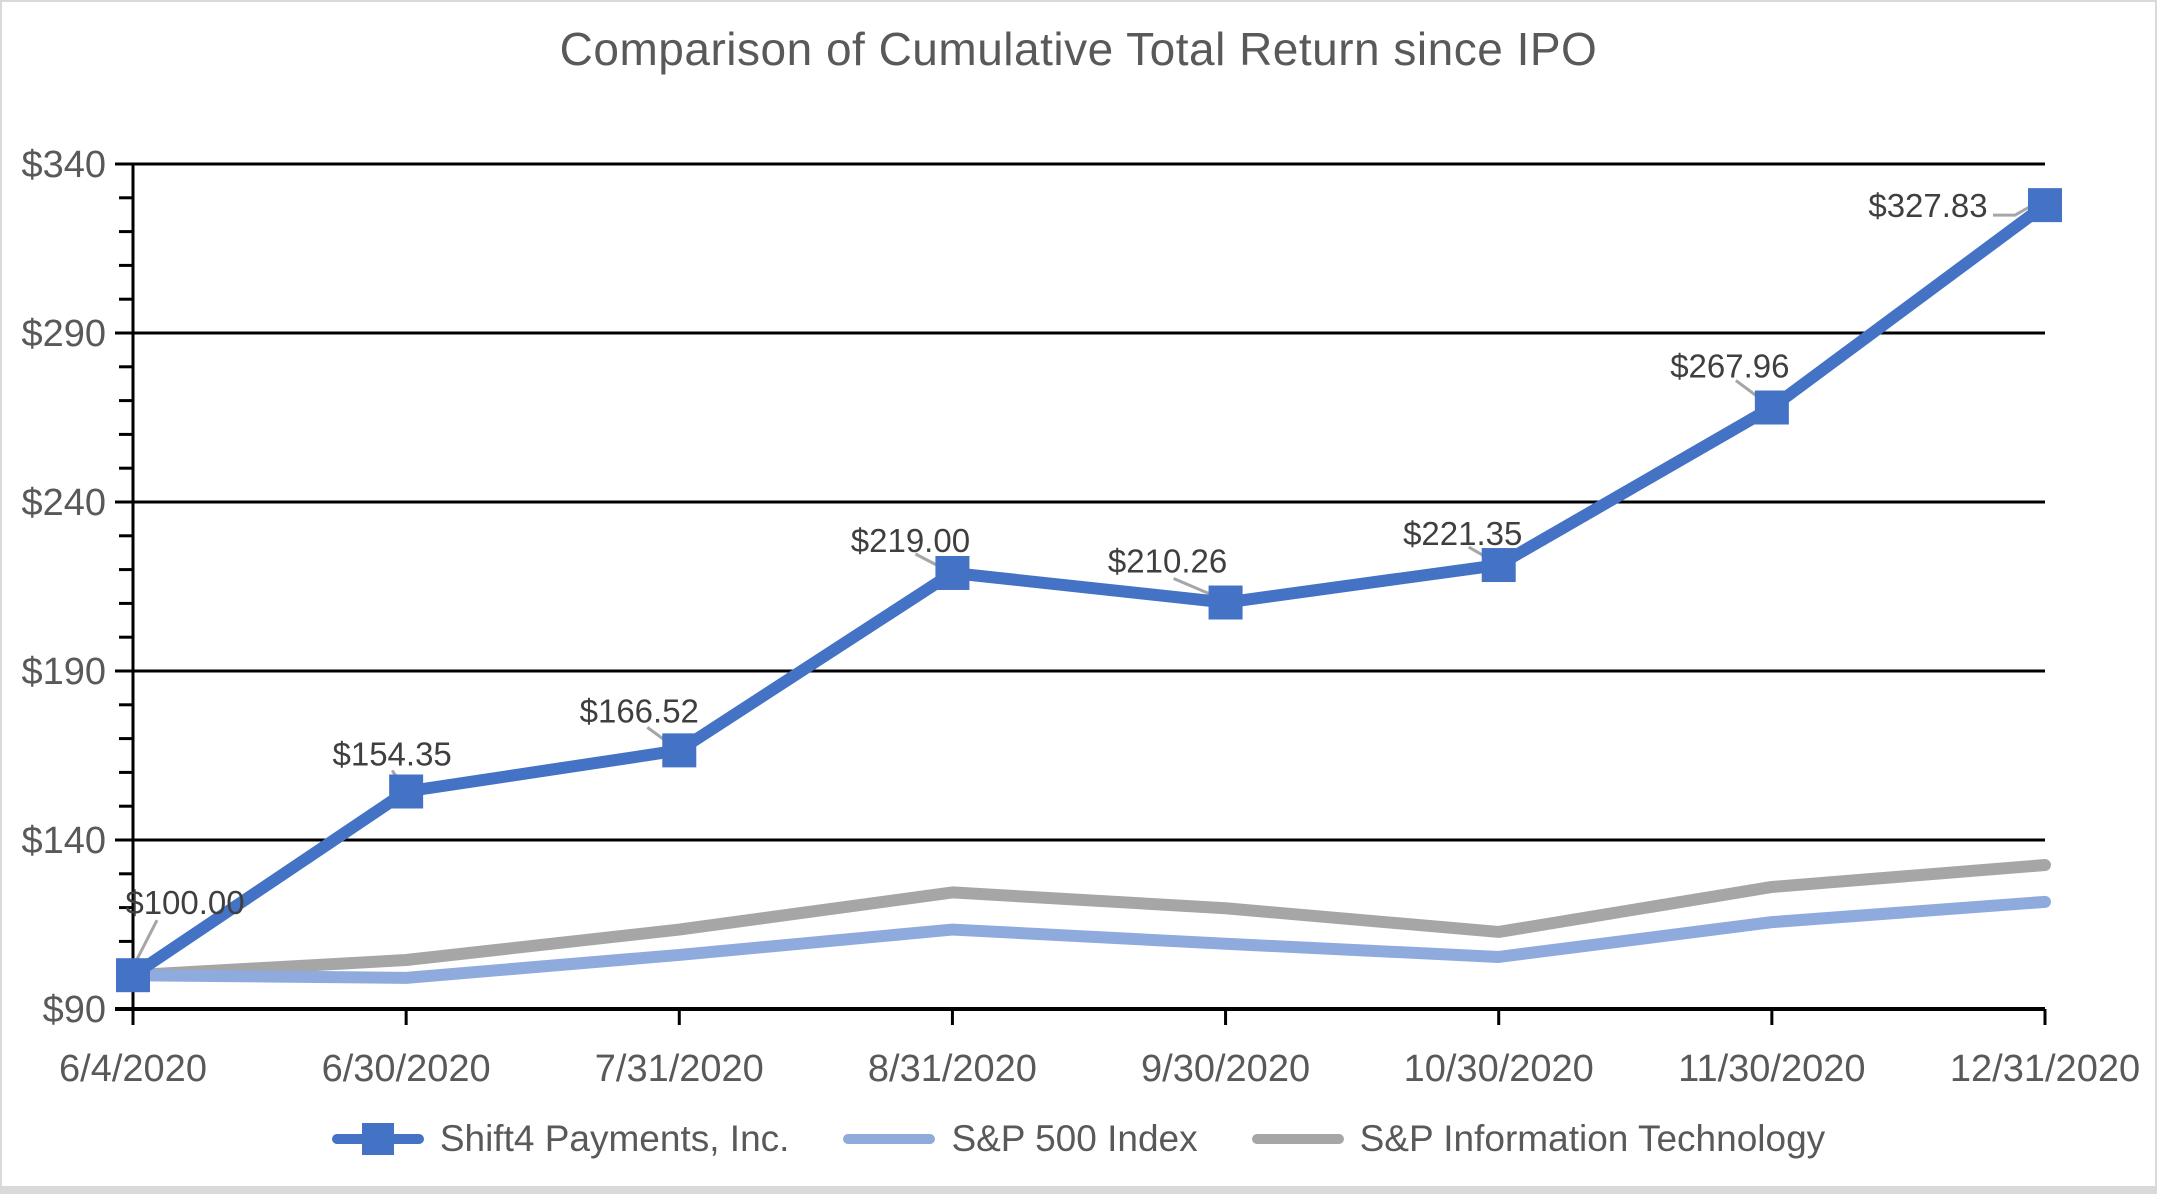 The width and height of the screenshot is (2157, 1196). Describe the element at coordinates (1167, 561) in the screenshot. I see `data-label: $210.26` at that location.